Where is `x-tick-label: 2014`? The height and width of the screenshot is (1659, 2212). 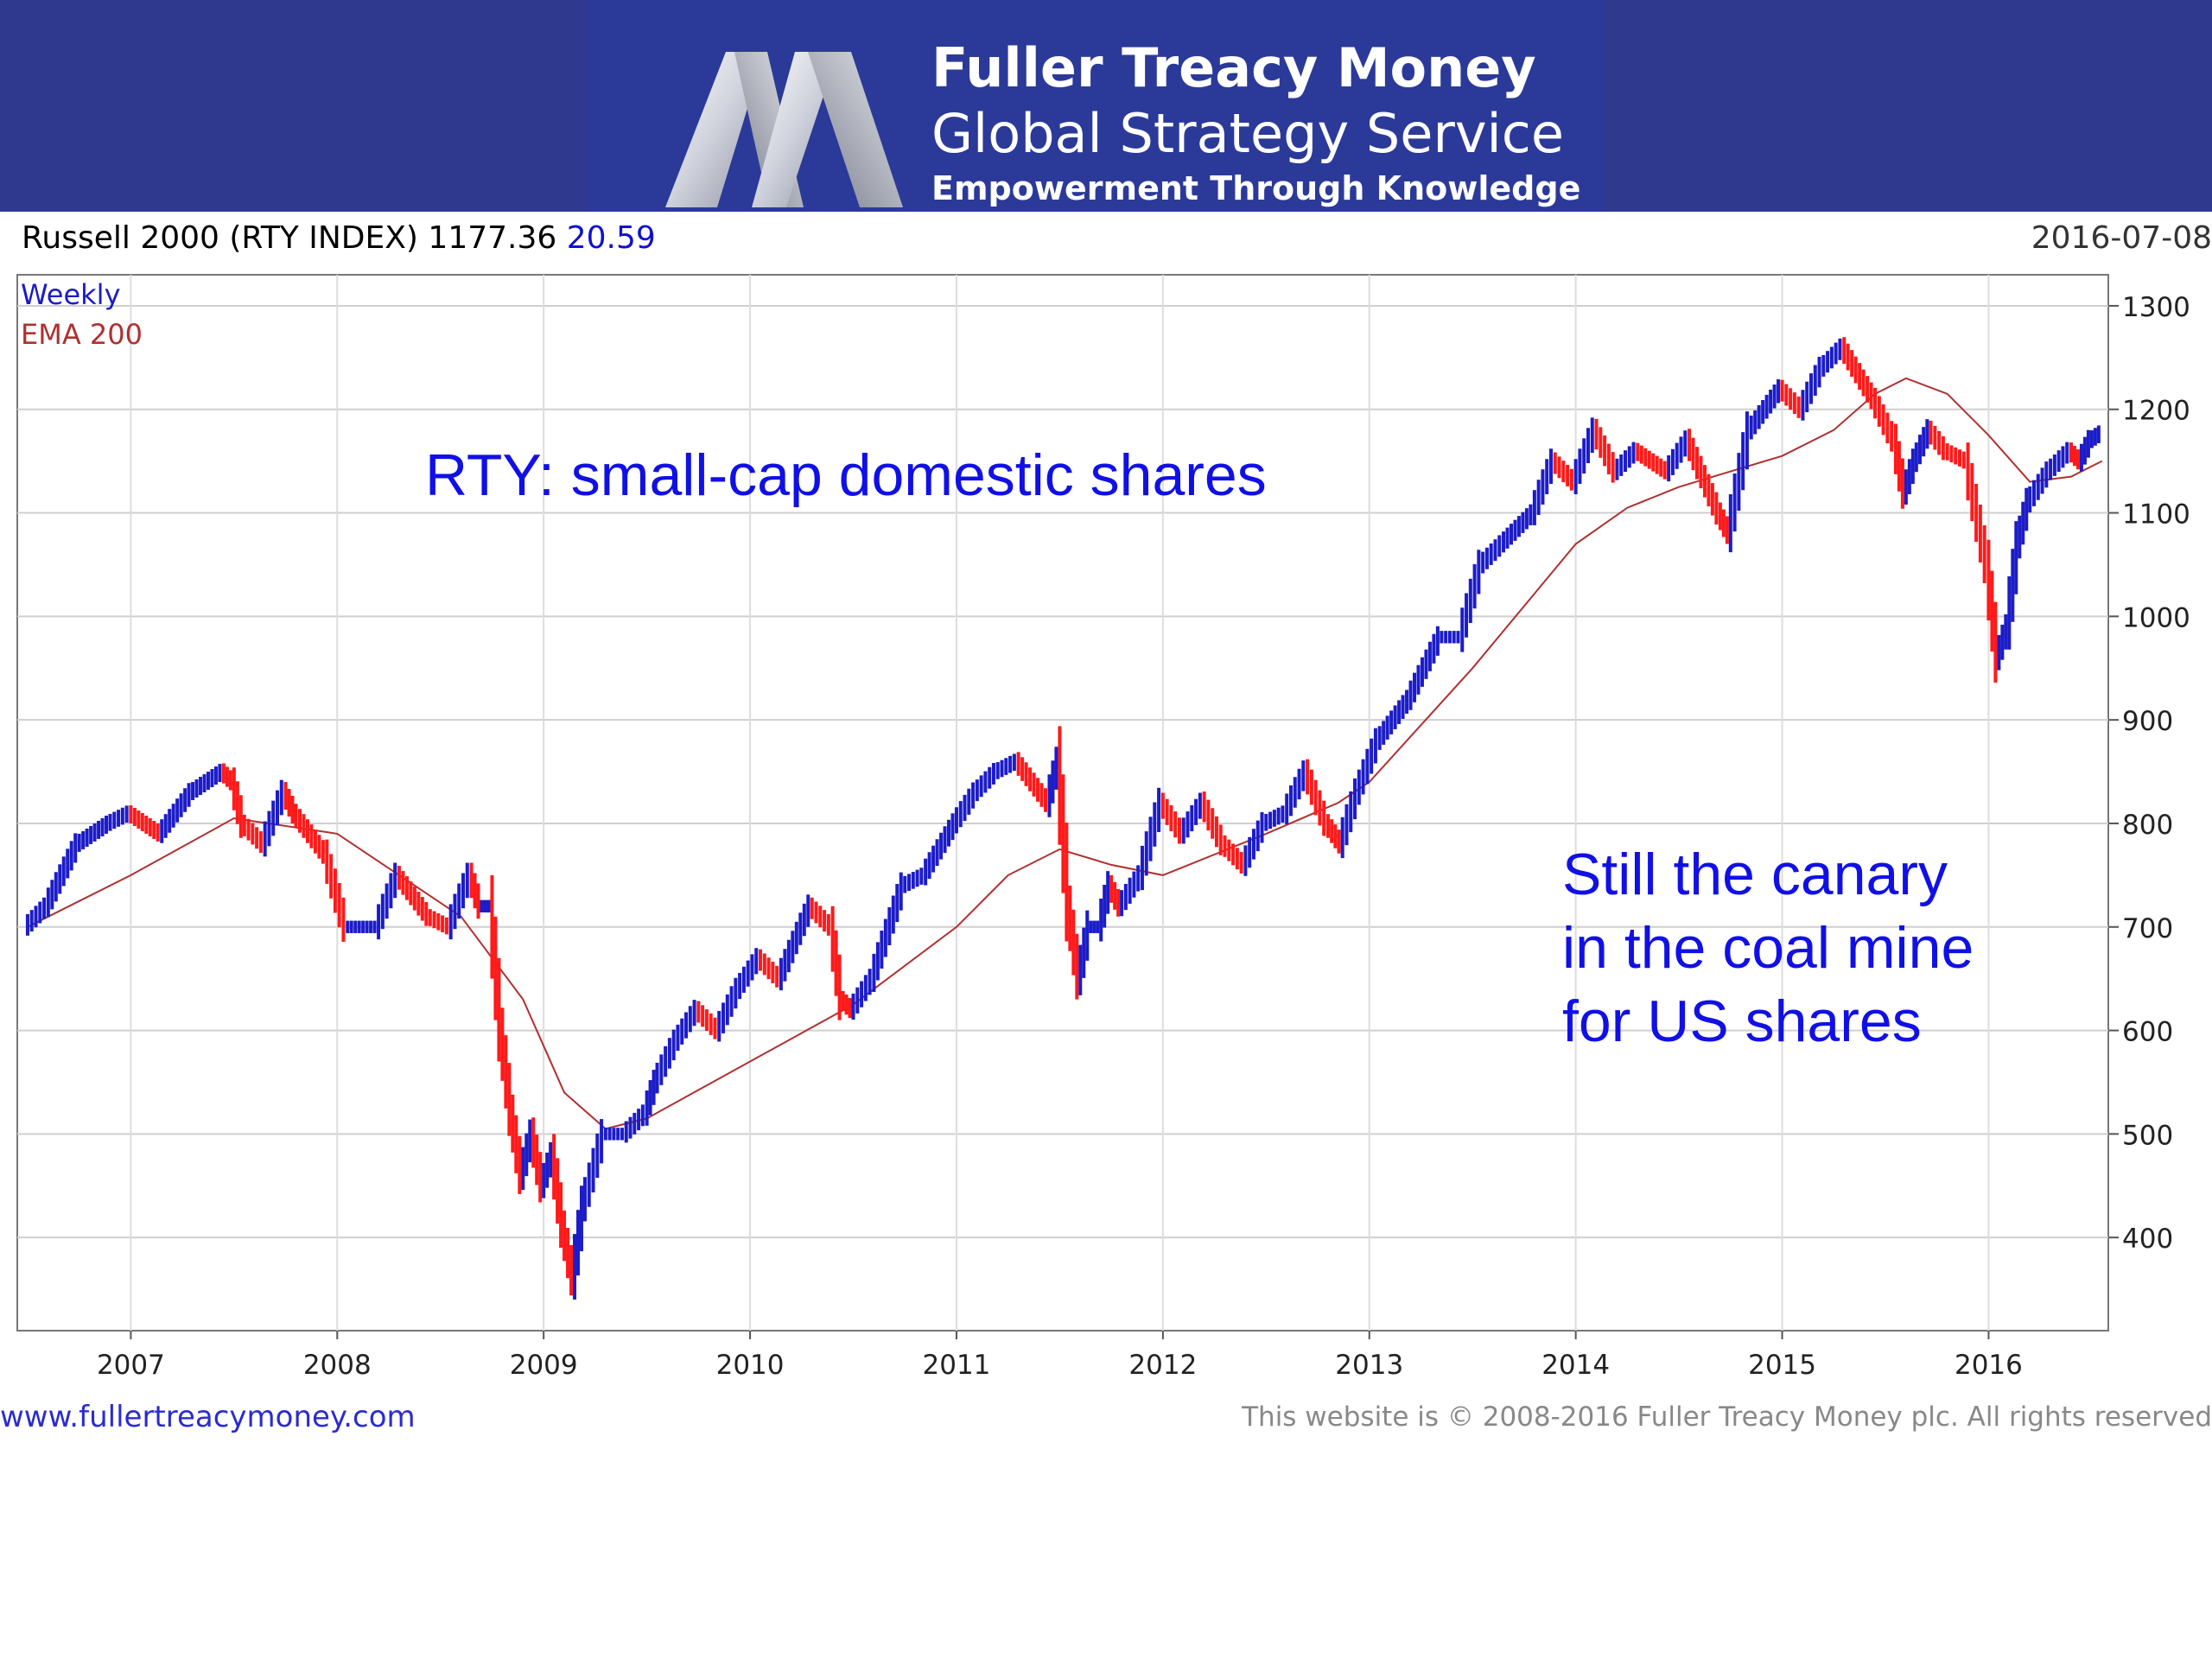
x-tick-label: 2014 is located at coordinates (1575, 1365).